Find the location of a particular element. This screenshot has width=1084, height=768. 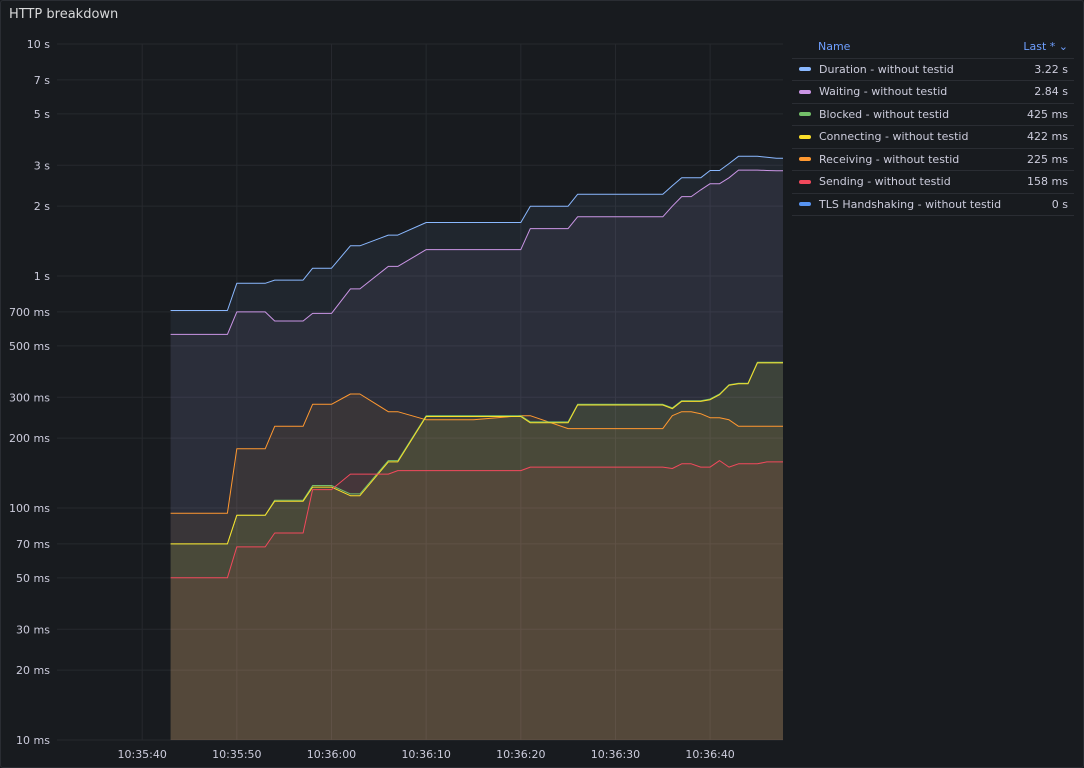

legend-item-name: TLS Handshaking - without testid is located at coordinates (910, 204).